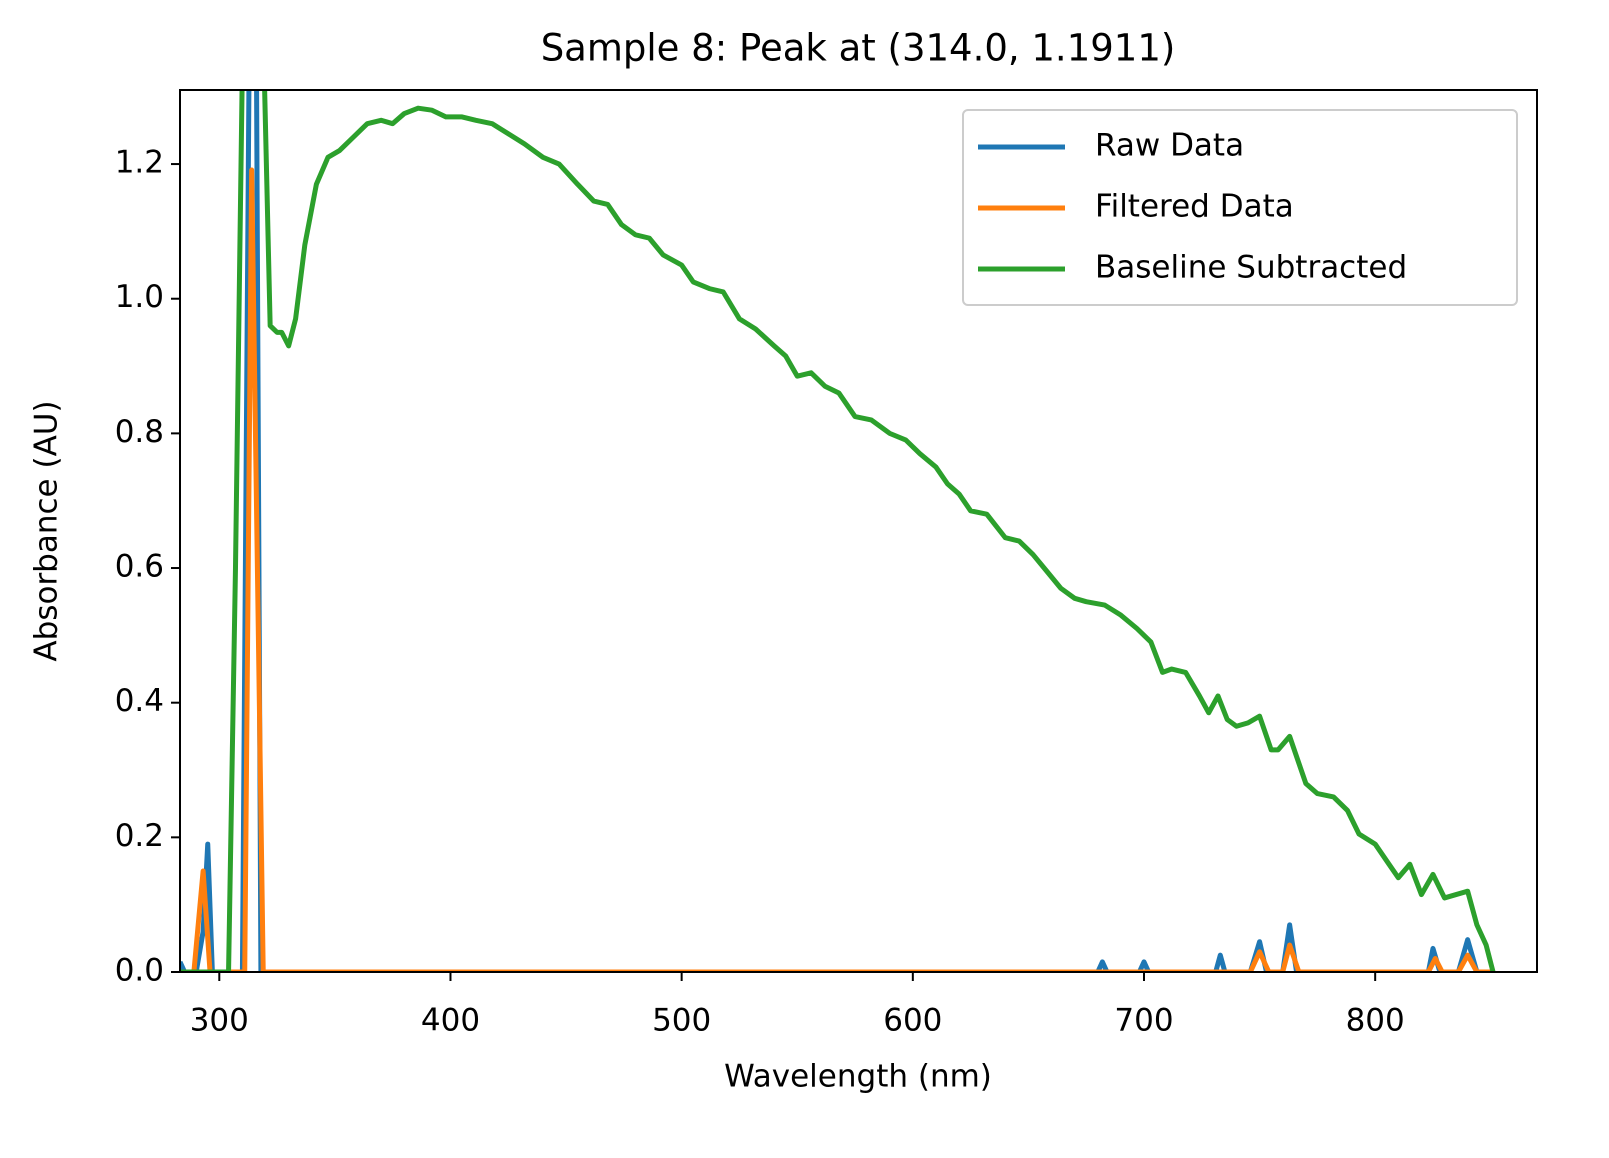 This screenshot has height=1158, width=1609. I want to click on y-tick-label: 0.8, so click(139, 432).